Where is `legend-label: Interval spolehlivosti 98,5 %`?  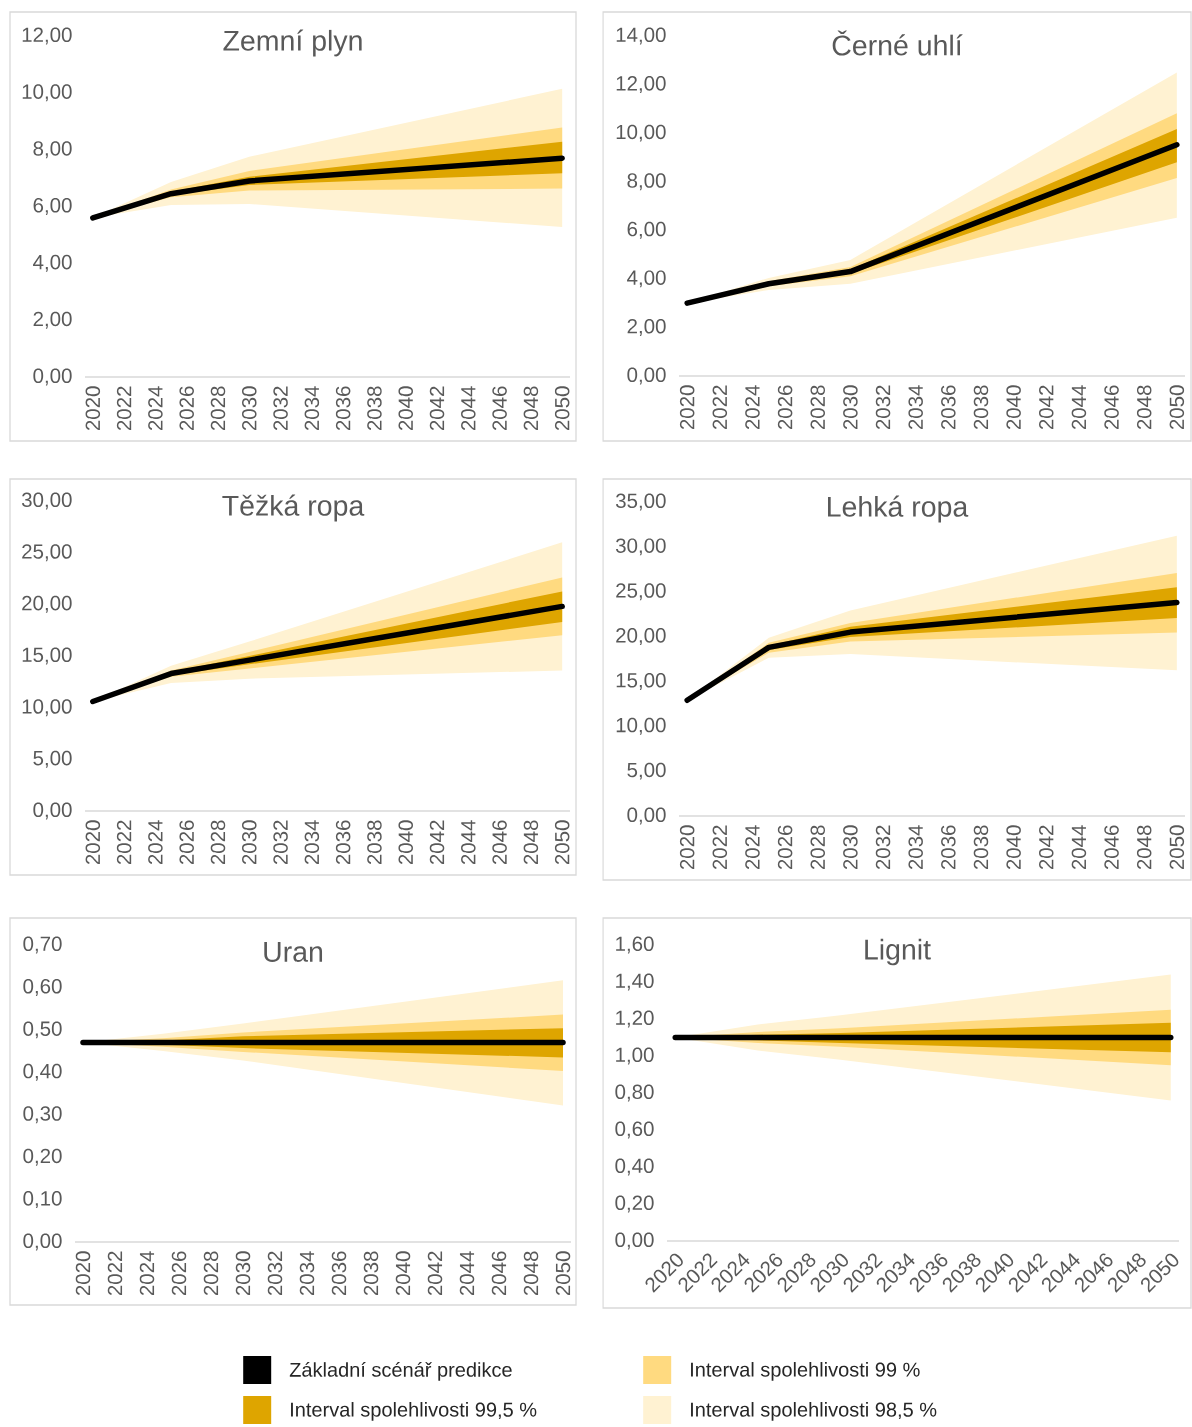 legend-label: Interval spolehlivosti 98,5 % is located at coordinates (814, 1411).